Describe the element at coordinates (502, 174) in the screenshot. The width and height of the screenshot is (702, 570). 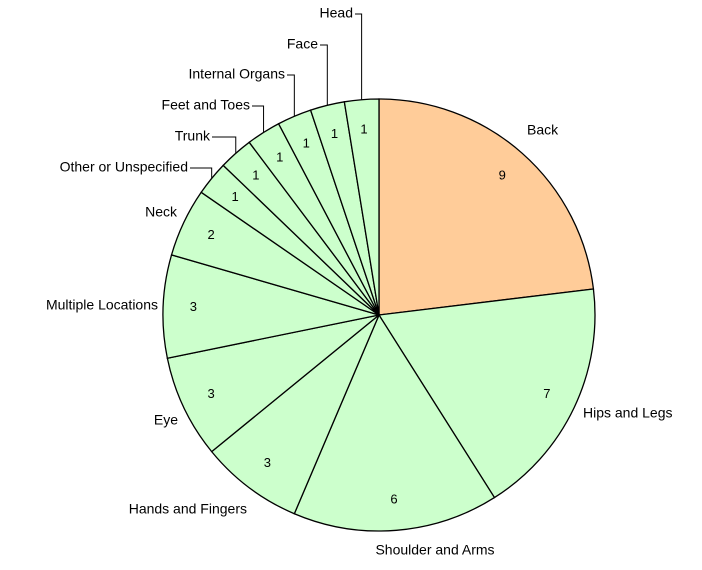
I see `value-label: 9` at that location.